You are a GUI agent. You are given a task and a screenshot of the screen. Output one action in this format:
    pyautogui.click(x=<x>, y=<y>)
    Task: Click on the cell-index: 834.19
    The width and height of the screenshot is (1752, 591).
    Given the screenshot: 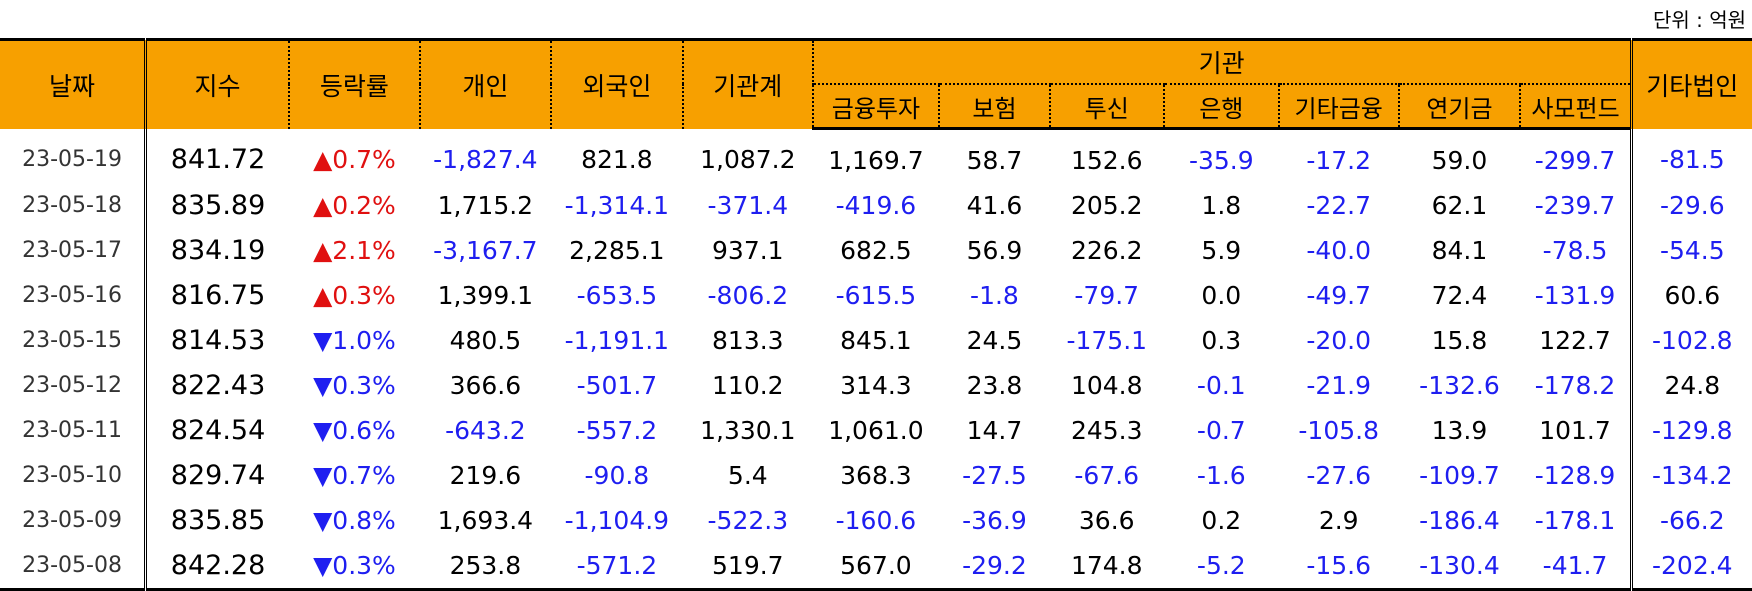 What is the action you would take?
    pyautogui.click(x=218, y=250)
    